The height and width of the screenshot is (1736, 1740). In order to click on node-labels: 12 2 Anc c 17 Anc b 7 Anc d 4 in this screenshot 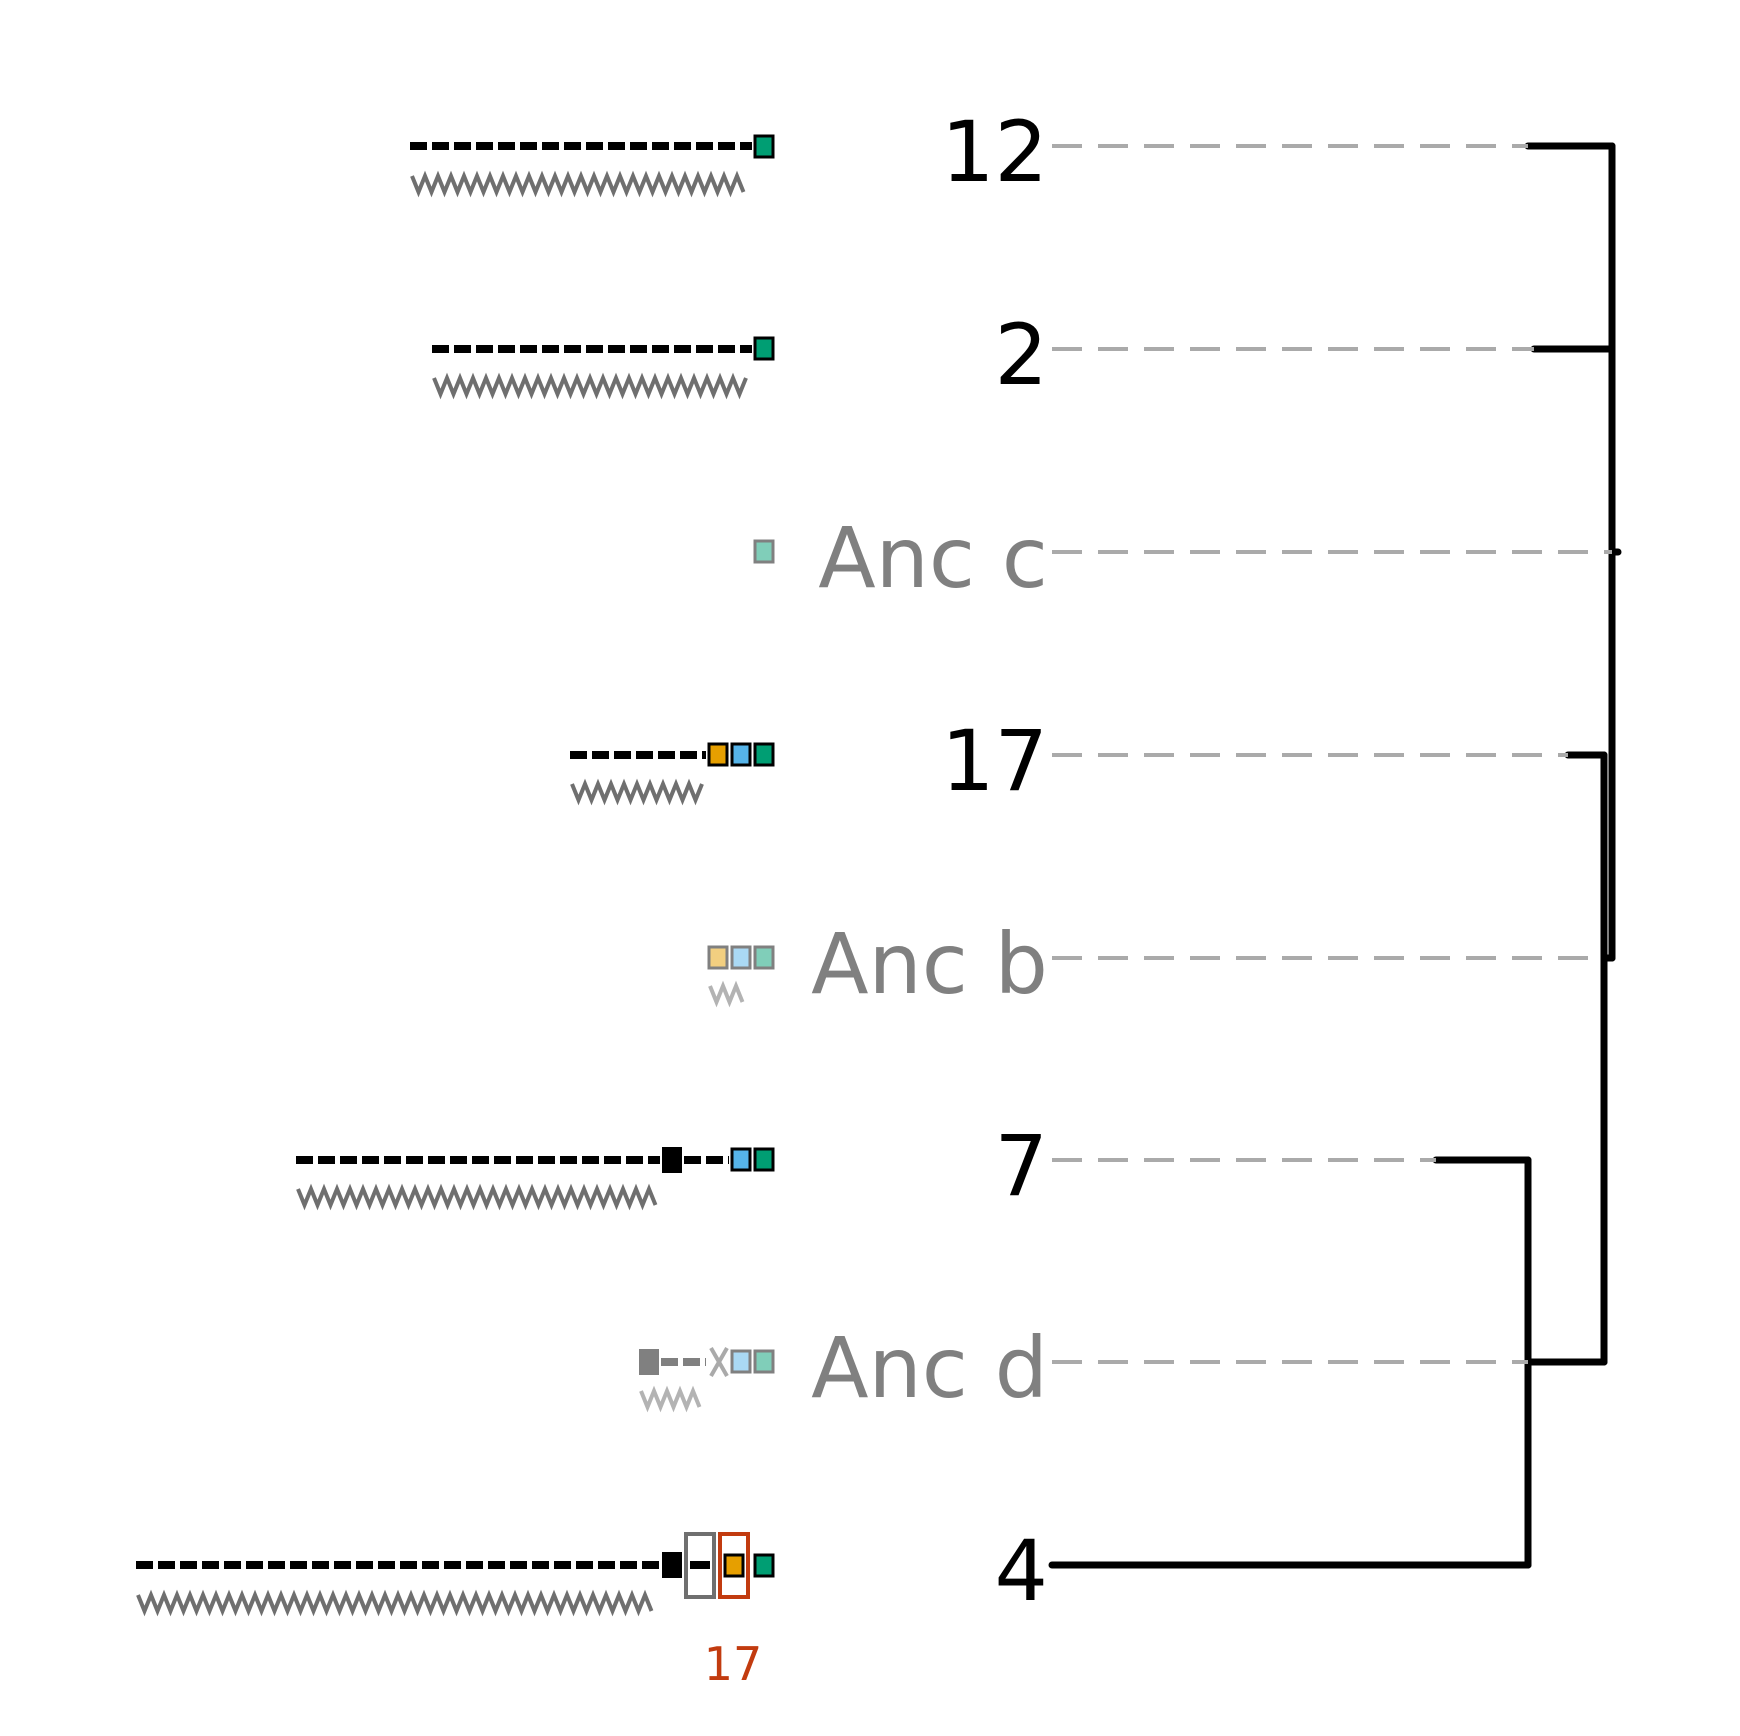, I will do `click(929, 861)`.